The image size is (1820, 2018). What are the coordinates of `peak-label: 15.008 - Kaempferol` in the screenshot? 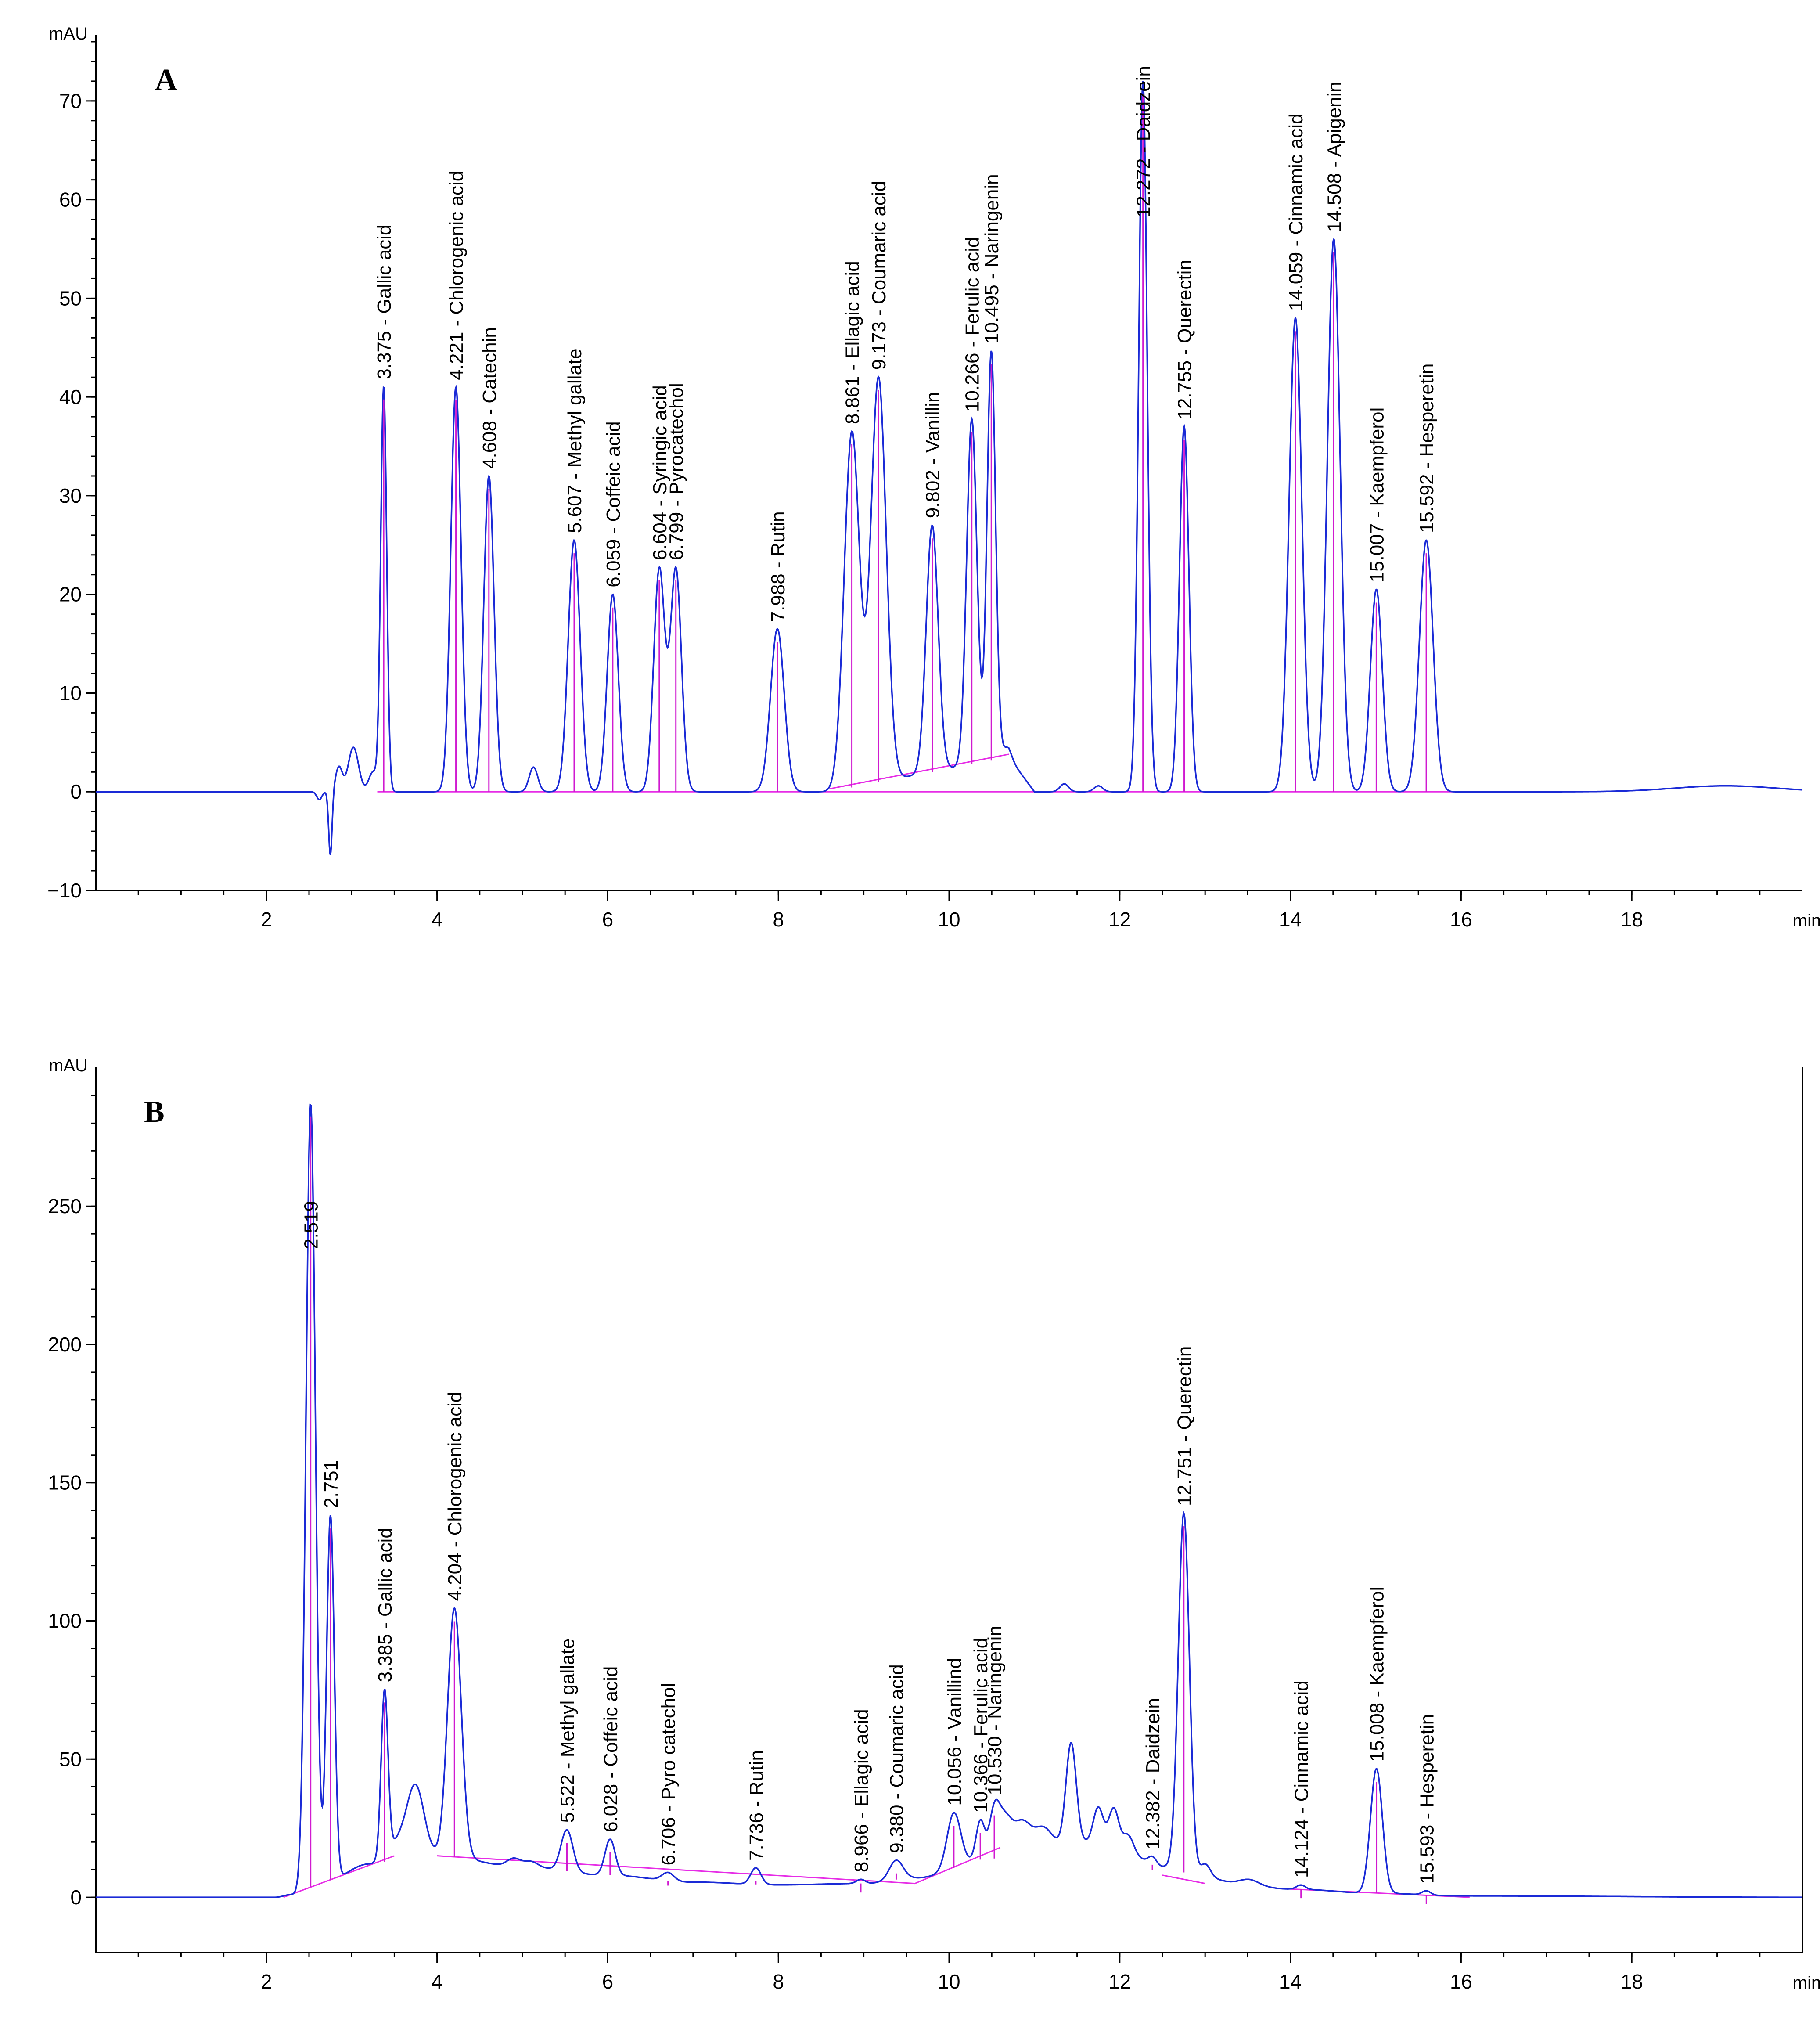 It's located at (1377, 1674).